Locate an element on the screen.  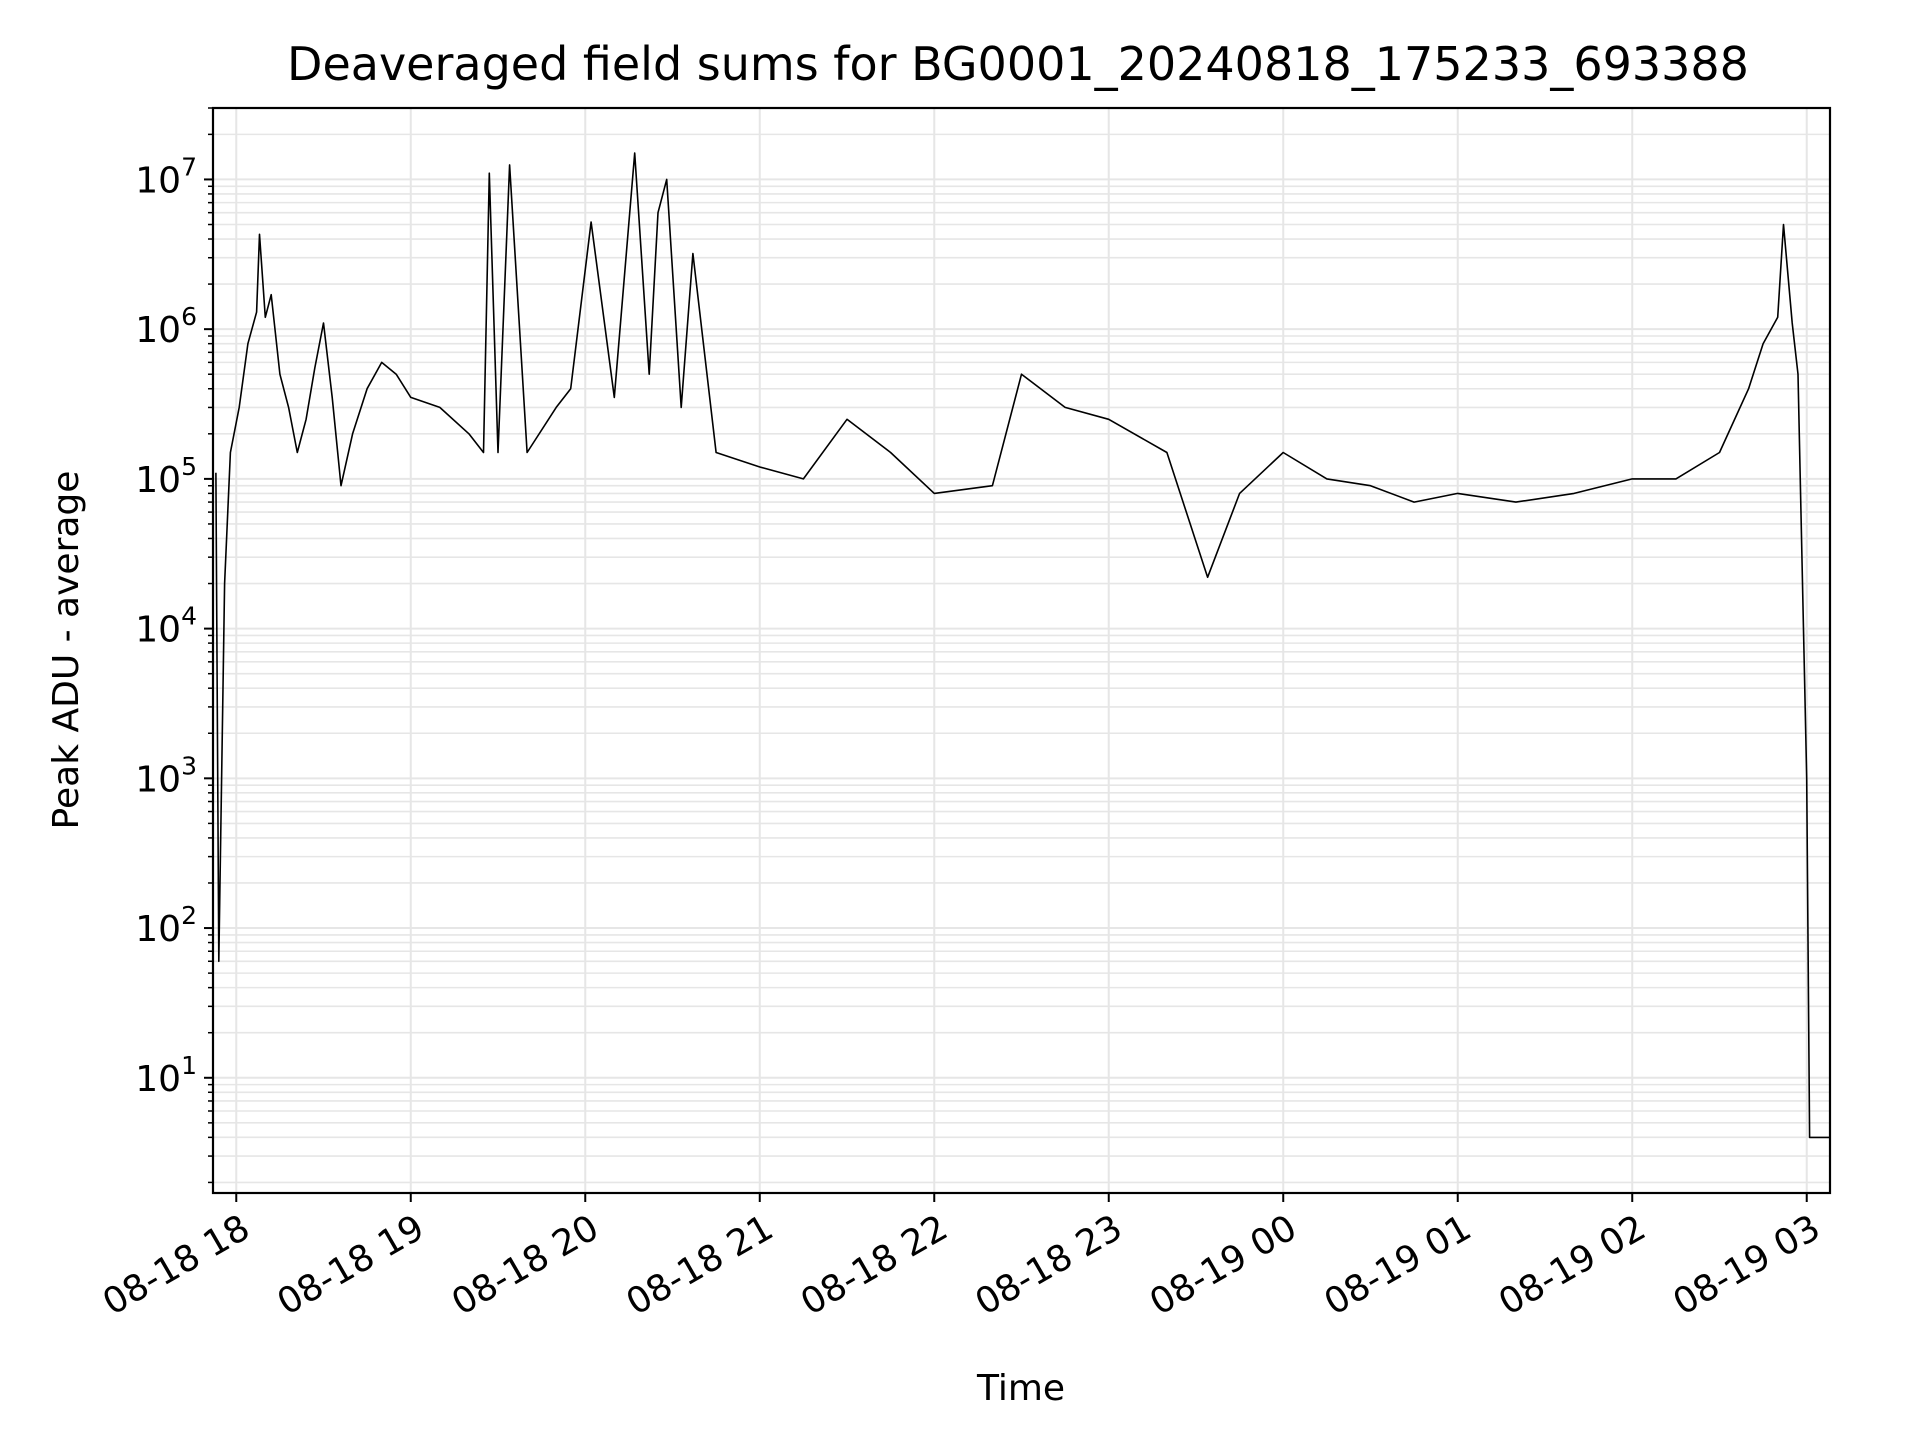
x-tick-label: 08-18 18 is located at coordinates (176, 1265).